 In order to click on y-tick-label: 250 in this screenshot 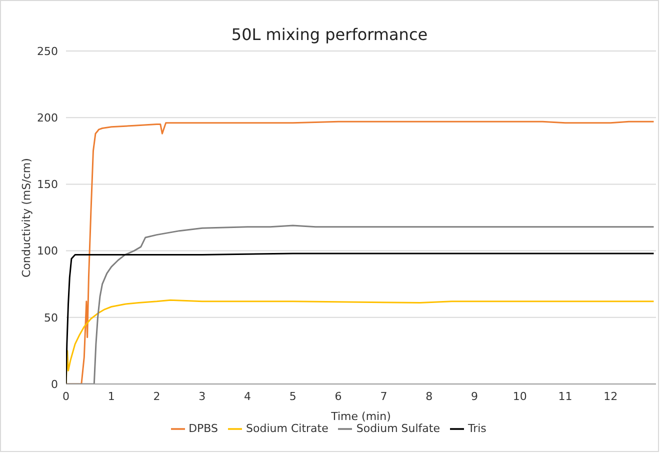, I will do `click(47, 51)`.